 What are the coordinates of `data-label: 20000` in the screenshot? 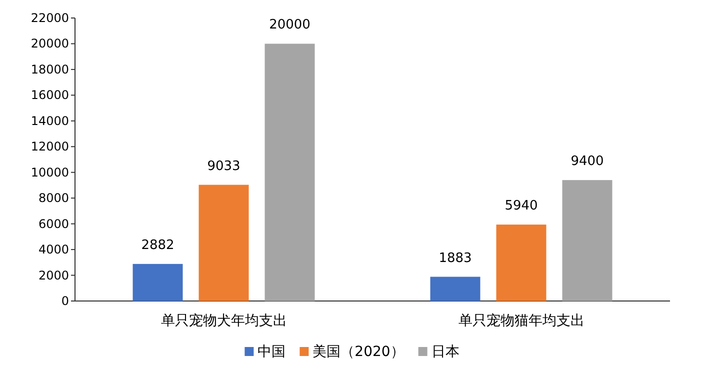 It's located at (289, 25).